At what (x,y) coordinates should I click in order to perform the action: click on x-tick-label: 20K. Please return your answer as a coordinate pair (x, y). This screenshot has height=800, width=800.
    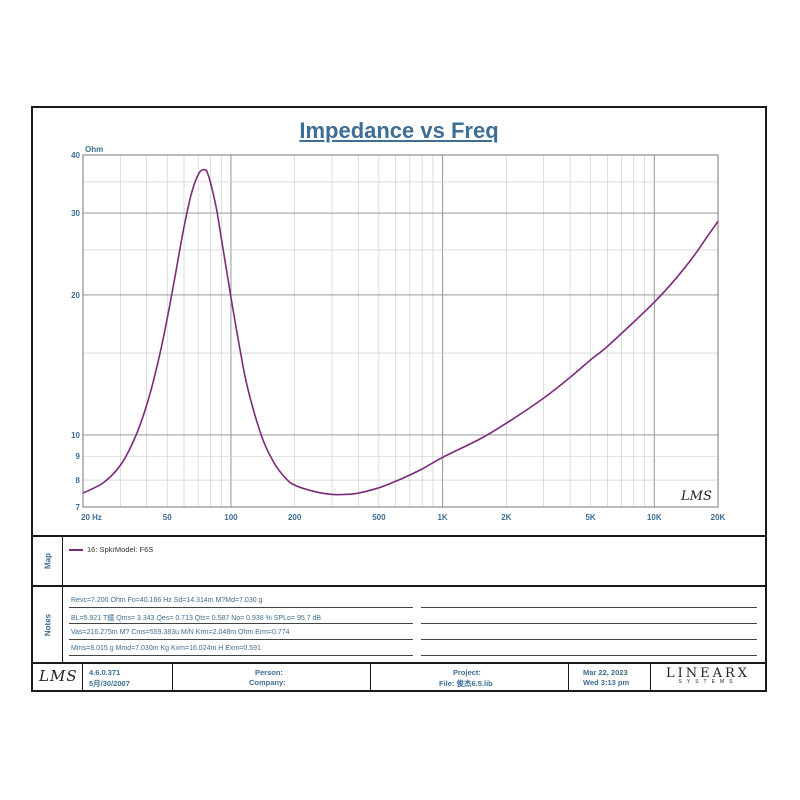
    Looking at the image, I should click on (718, 517).